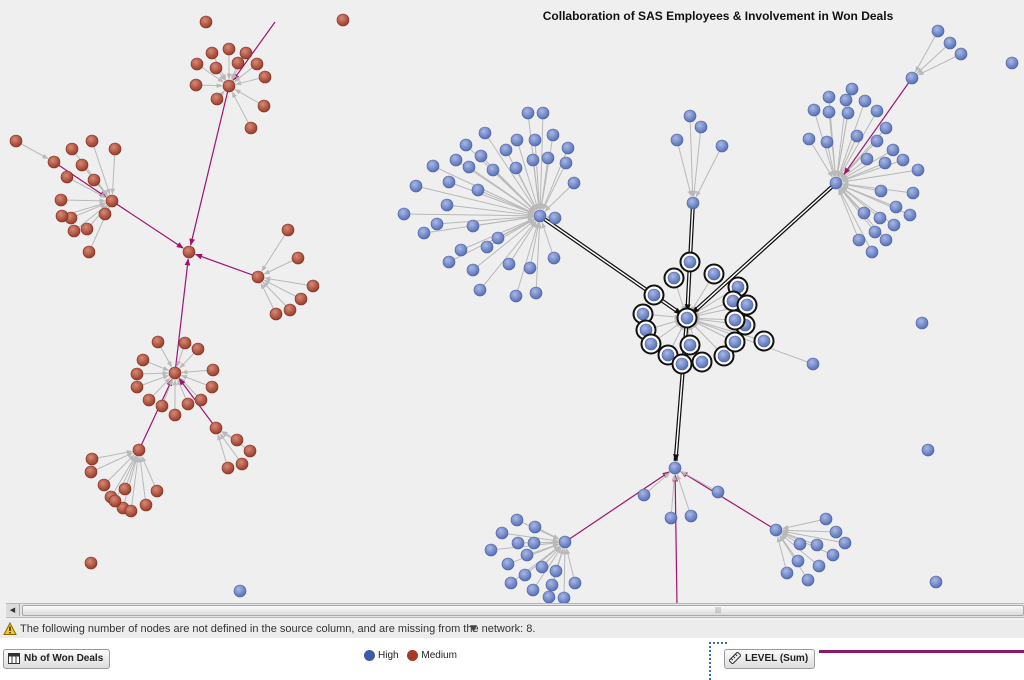 The image size is (1024, 680). What do you see at coordinates (770, 659) in the screenshot?
I see `level-button: LEVEL (Sum)` at bounding box center [770, 659].